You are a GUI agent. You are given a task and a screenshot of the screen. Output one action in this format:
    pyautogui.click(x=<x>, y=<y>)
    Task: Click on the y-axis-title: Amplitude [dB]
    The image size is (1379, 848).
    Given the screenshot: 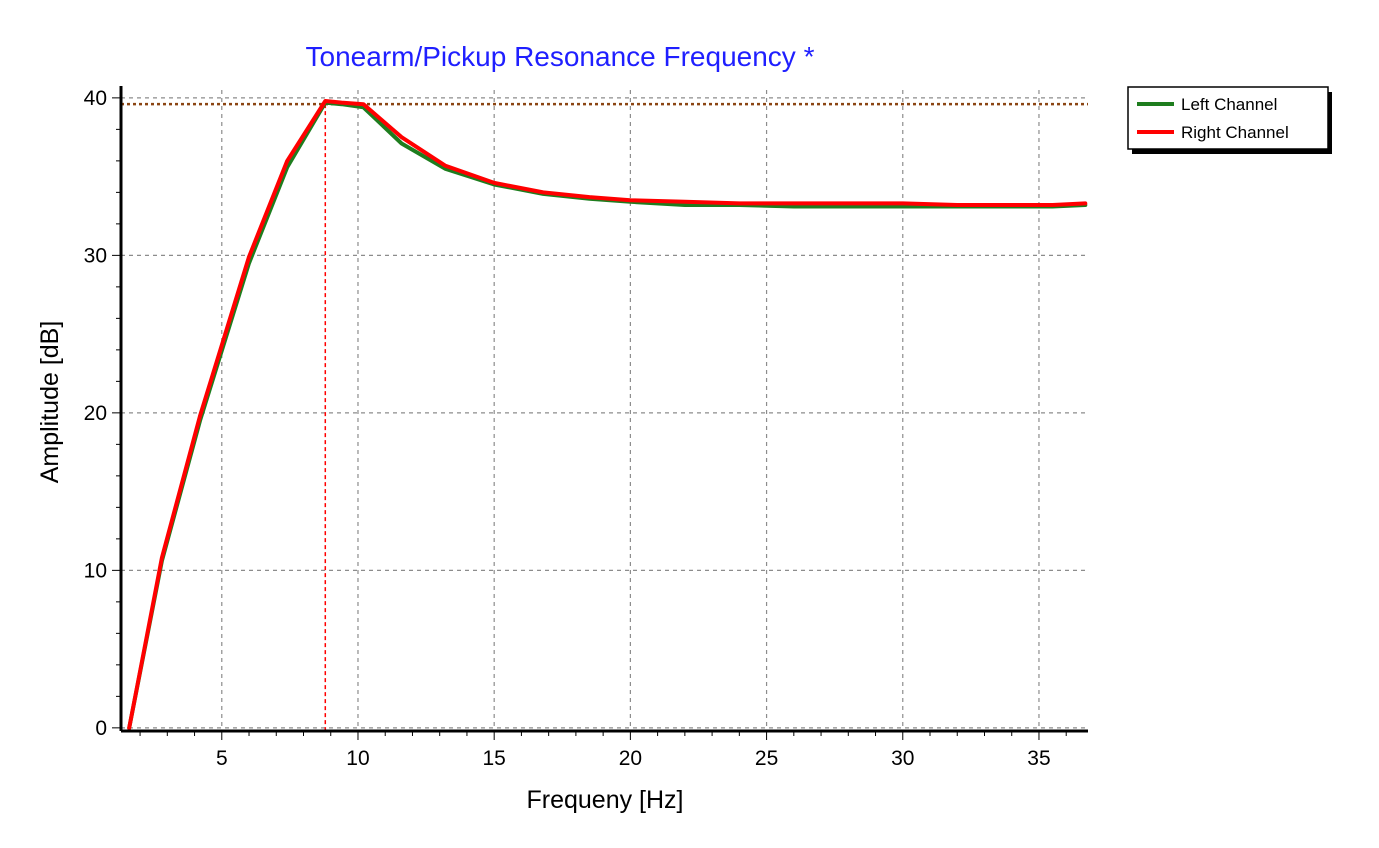 What is the action you would take?
    pyautogui.click(x=50, y=402)
    